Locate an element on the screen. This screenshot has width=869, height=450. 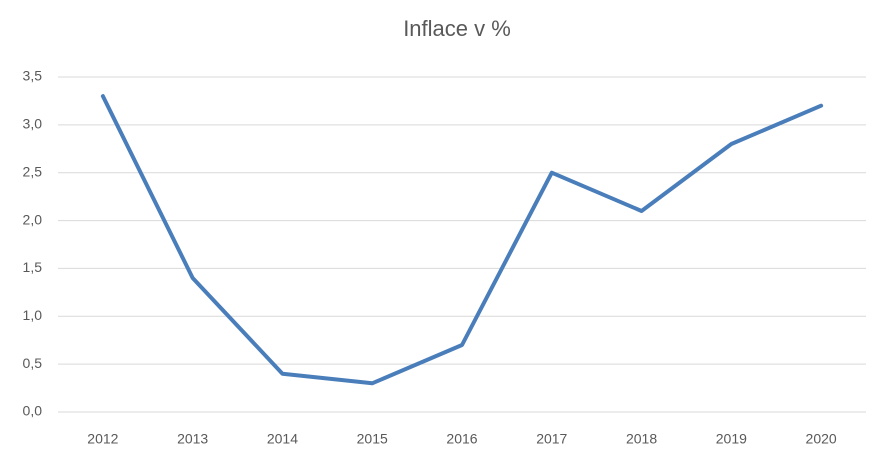
x-tick-label: 2013 is located at coordinates (192, 439).